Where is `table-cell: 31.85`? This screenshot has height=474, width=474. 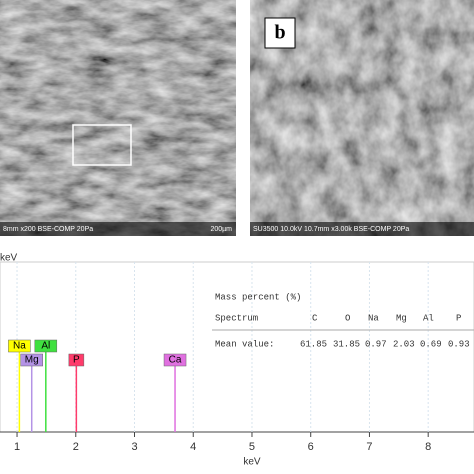 table-cell: 31.85 is located at coordinates (346, 344).